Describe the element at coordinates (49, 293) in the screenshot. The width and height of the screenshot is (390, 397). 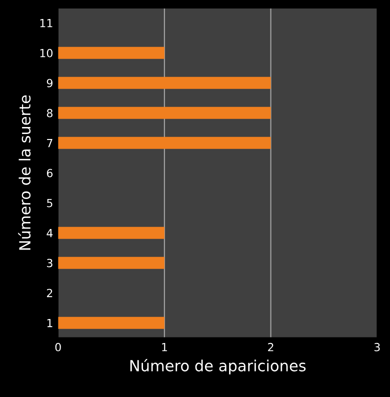
I see `y-tick-label: 2` at that location.